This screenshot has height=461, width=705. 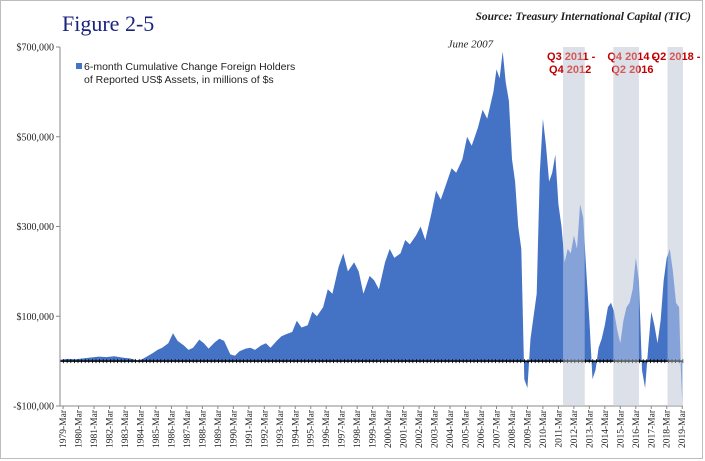 I want to click on x-tick-label: 2016-Mar, so click(x=637, y=428).